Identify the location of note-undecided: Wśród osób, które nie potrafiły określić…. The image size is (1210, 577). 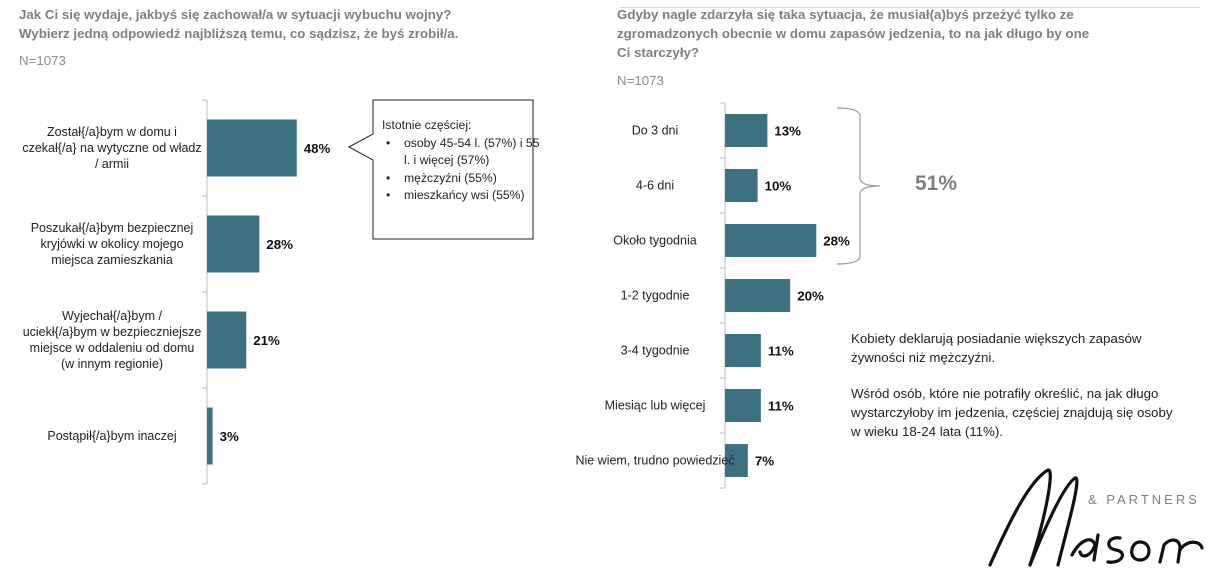
(1012, 412).